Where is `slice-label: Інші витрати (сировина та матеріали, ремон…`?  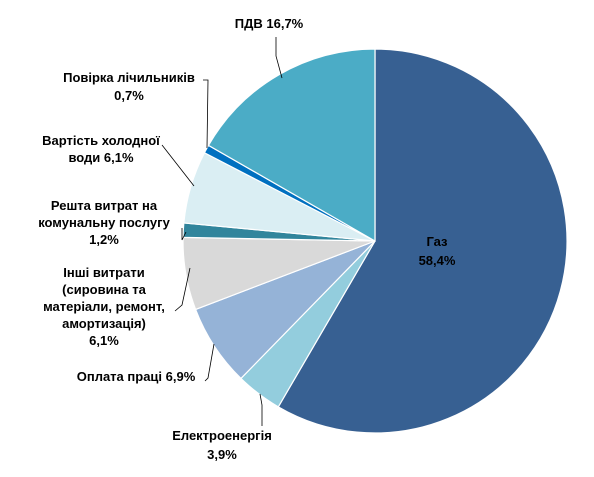 slice-label: Інші витрати (сировина та матеріали, ремон… is located at coordinates (104, 306).